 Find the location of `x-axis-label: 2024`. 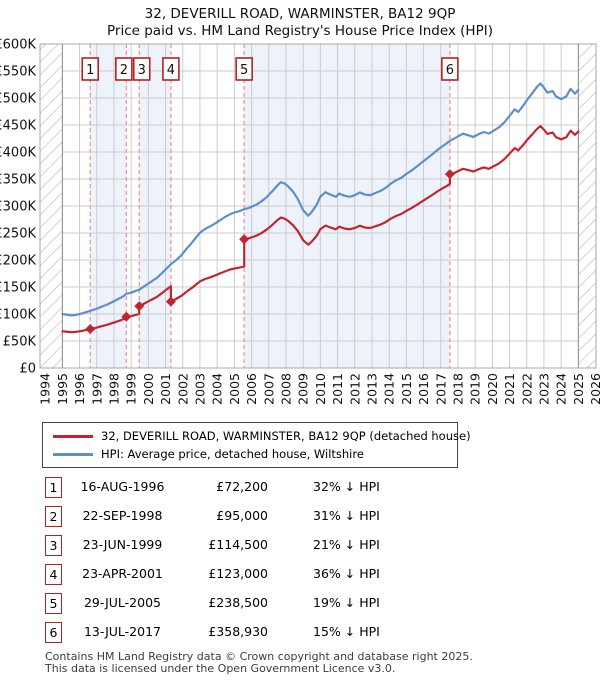

x-axis-label: 2024 is located at coordinates (561, 389).